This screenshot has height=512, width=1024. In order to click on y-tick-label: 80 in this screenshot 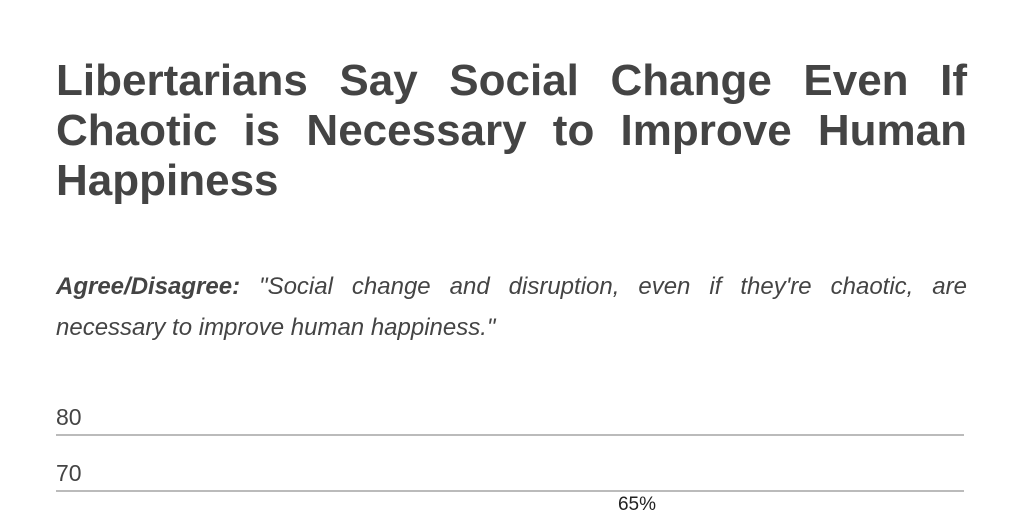, I will do `click(69, 417)`.